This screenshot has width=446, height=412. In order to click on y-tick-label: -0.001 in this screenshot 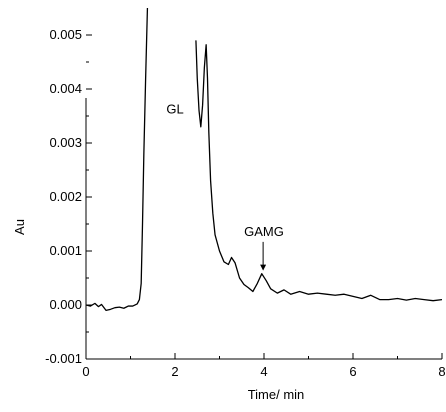, I will do `click(63, 358)`.